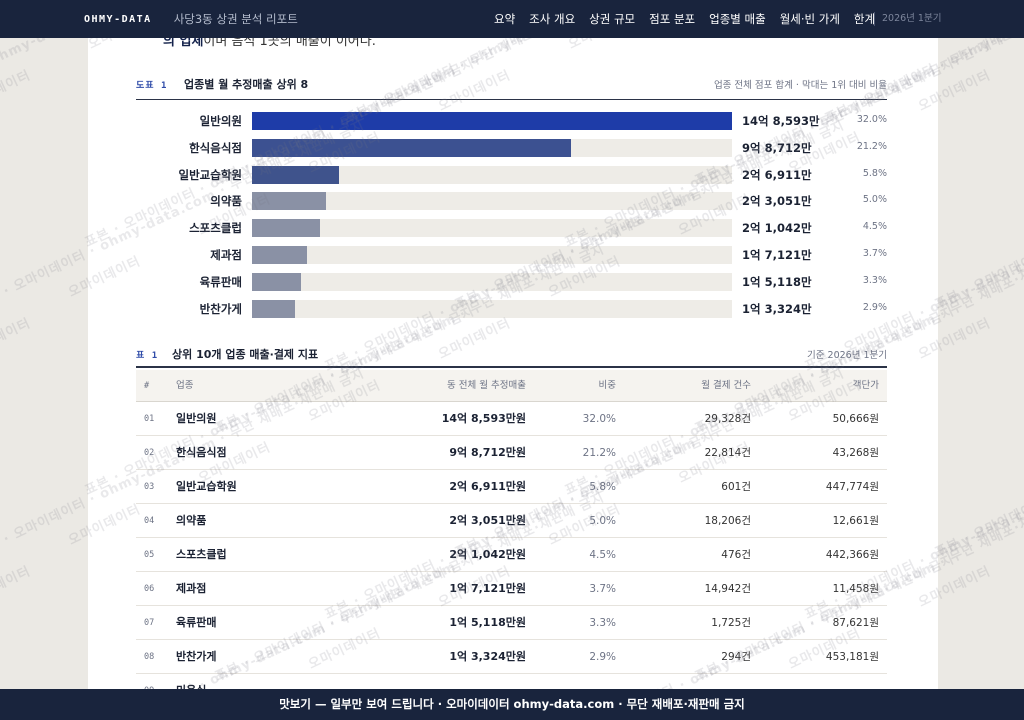 This screenshot has height=720, width=1024. Describe the element at coordinates (864, 19) in the screenshot. I see `nav-link-limits: 한계` at that location.